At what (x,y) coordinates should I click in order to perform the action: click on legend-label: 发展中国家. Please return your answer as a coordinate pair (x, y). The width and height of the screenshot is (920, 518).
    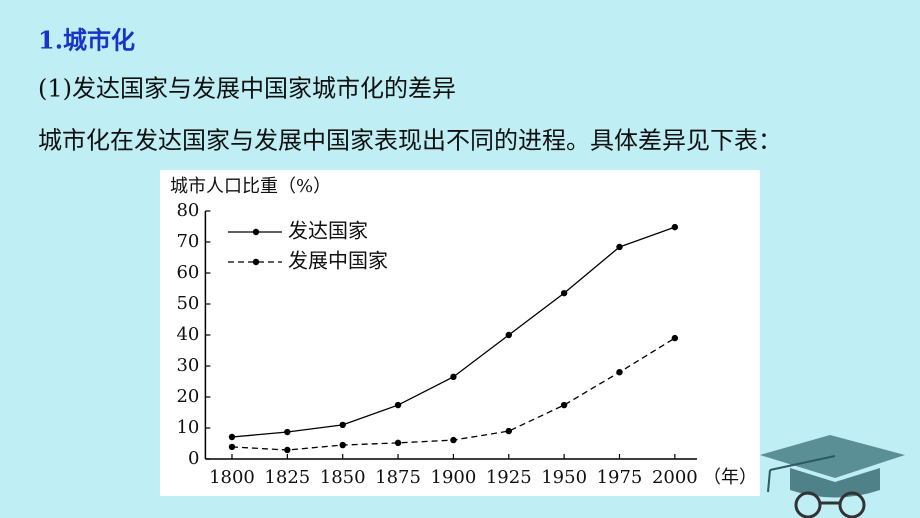
    Looking at the image, I should click on (338, 261).